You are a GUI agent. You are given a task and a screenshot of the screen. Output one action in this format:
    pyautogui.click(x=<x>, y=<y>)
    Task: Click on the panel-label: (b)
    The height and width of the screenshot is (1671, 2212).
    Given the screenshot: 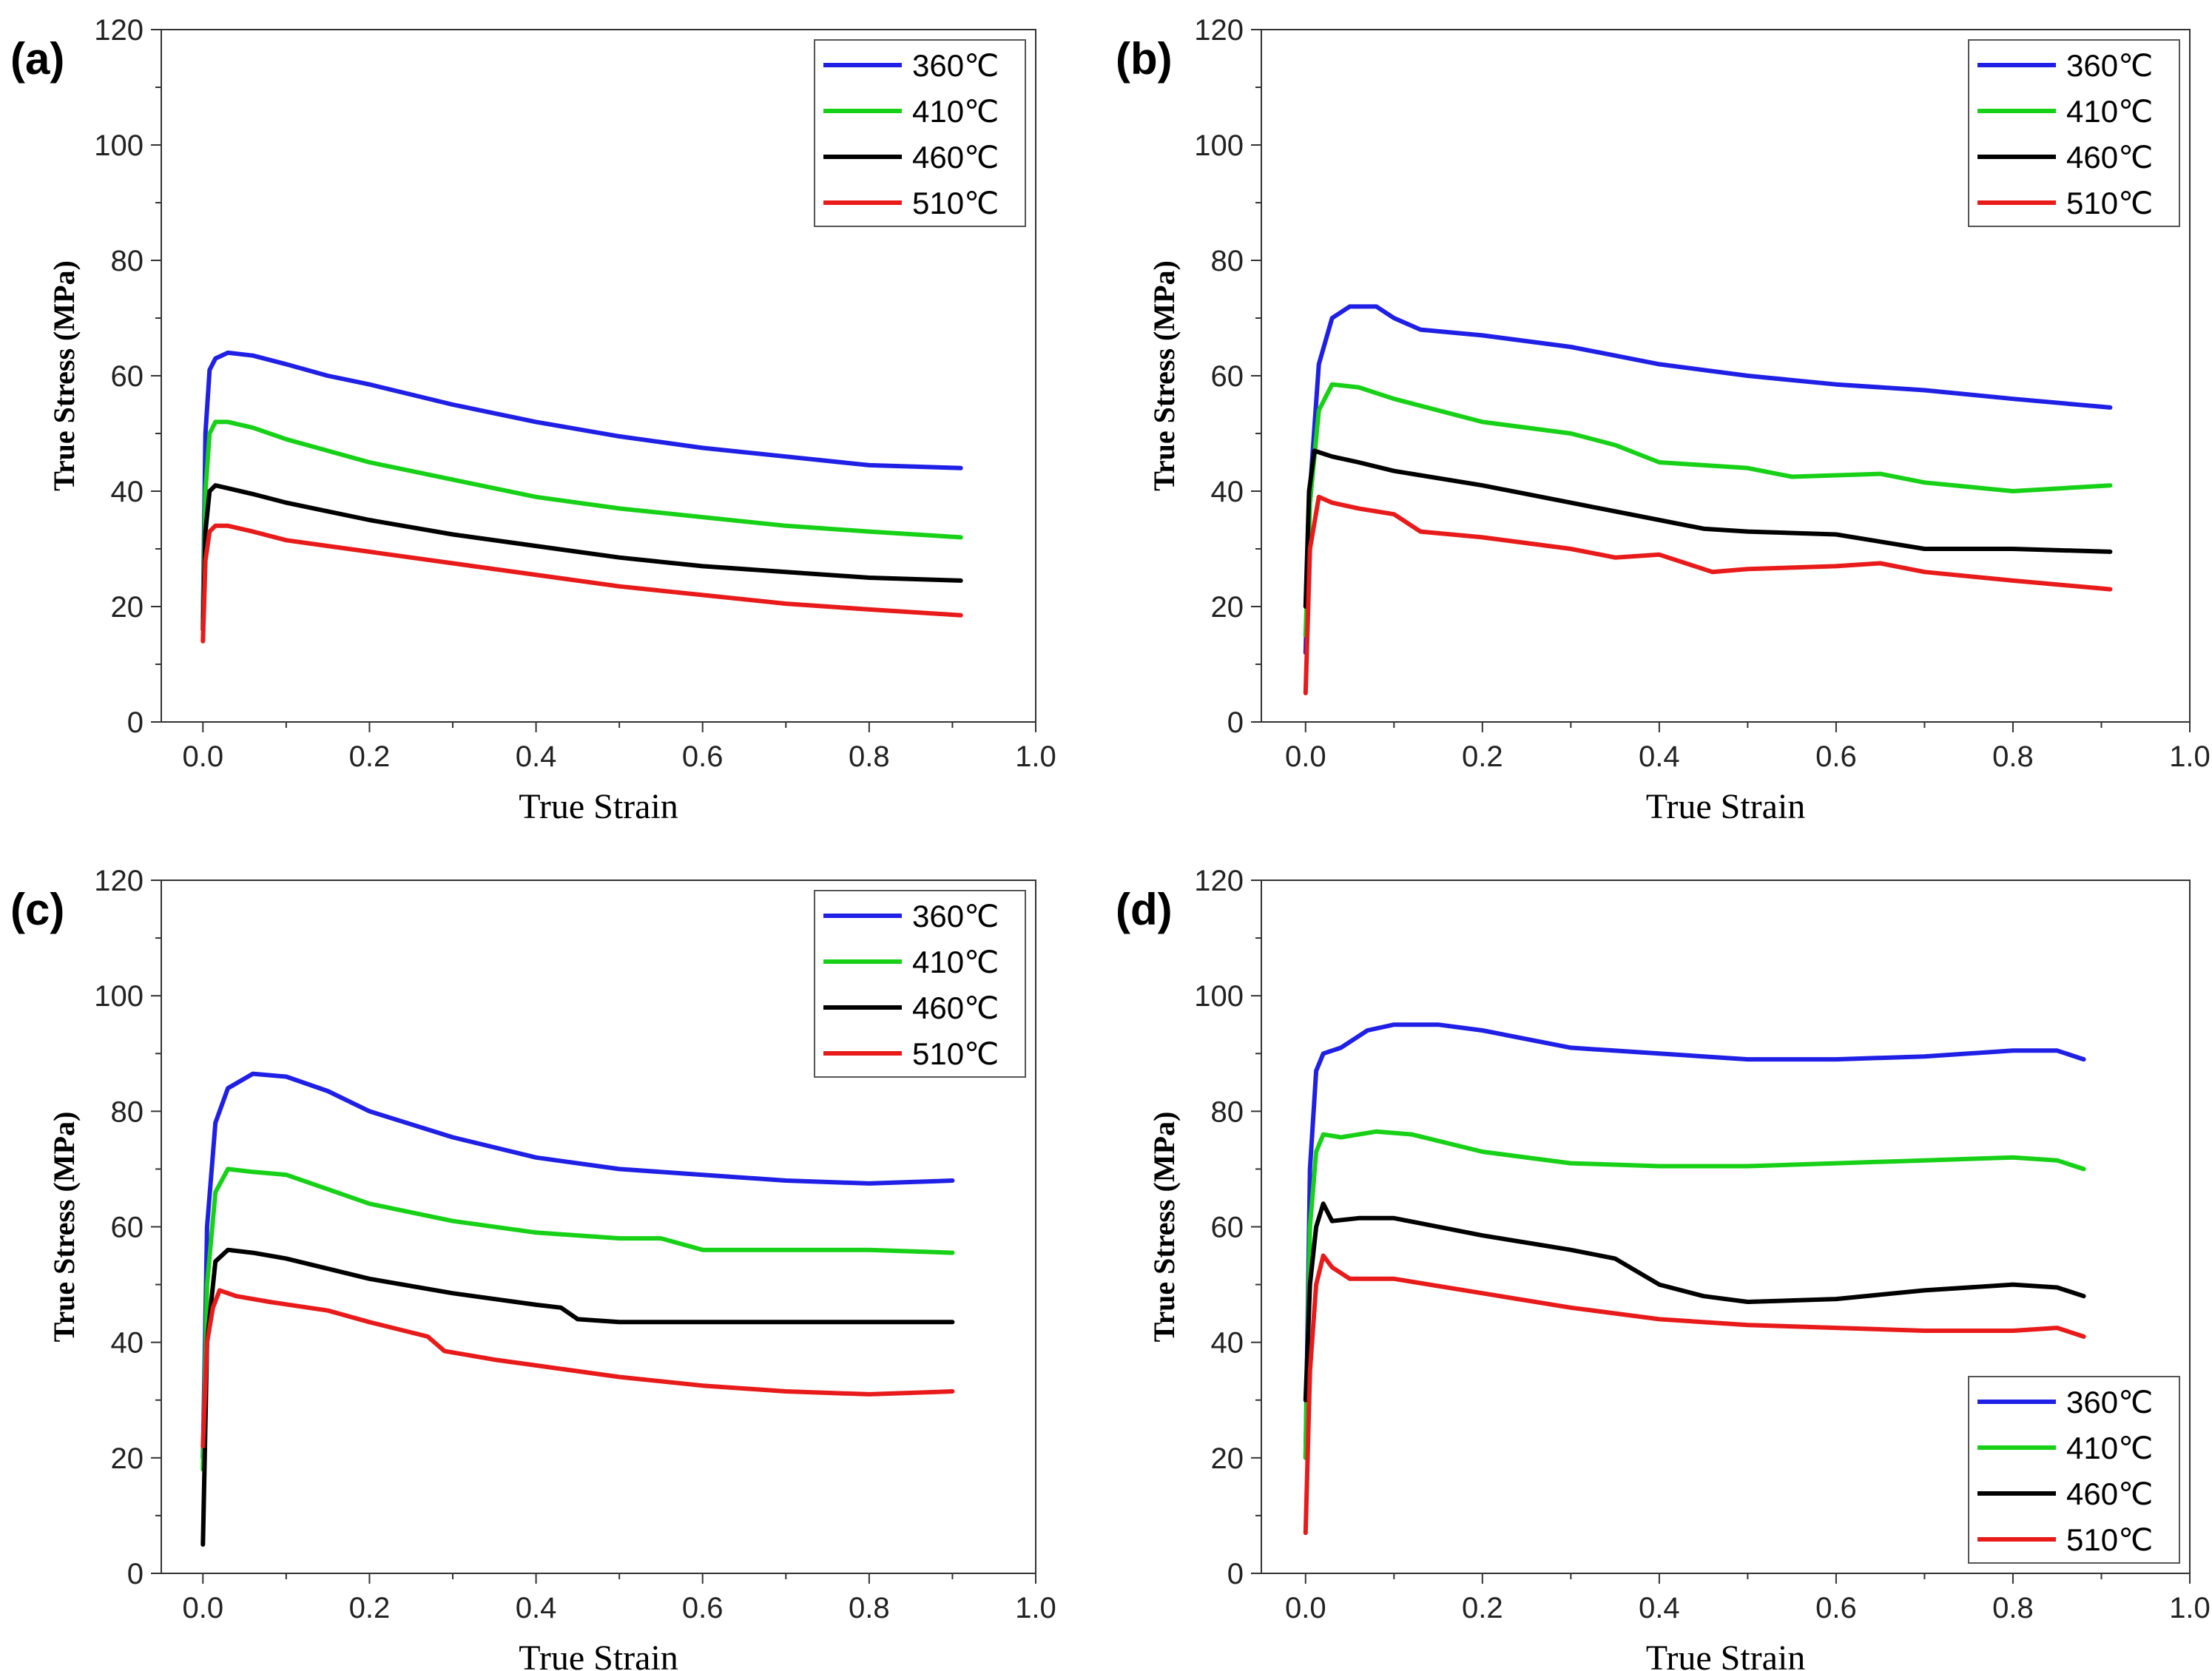 What is the action you would take?
    pyautogui.click(x=1144, y=59)
    